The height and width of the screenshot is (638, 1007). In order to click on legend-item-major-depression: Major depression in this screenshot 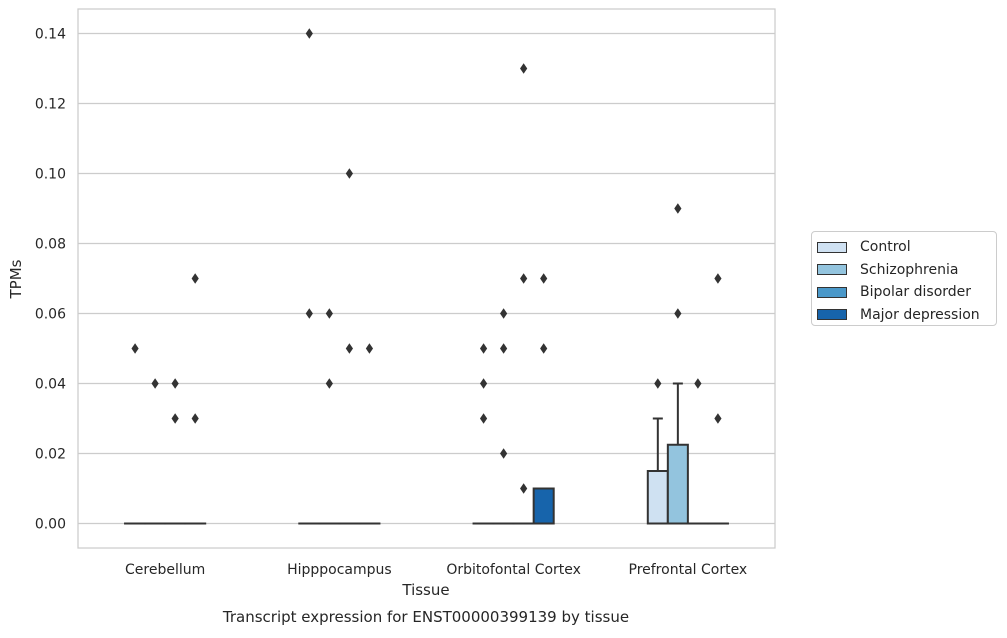, I will do `click(906, 315)`.